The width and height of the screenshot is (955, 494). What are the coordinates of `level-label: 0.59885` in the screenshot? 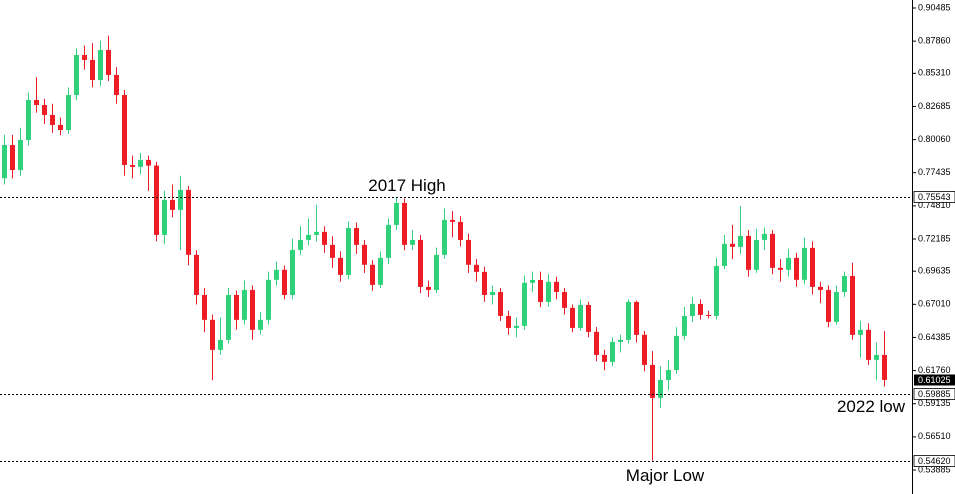 It's located at (934, 394).